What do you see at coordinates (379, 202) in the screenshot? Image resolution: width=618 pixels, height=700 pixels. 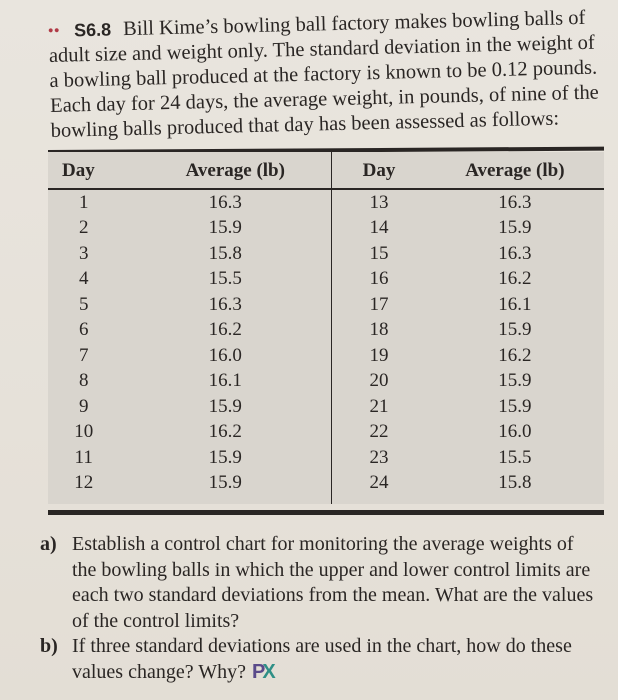 I see `day-cell: 13` at bounding box center [379, 202].